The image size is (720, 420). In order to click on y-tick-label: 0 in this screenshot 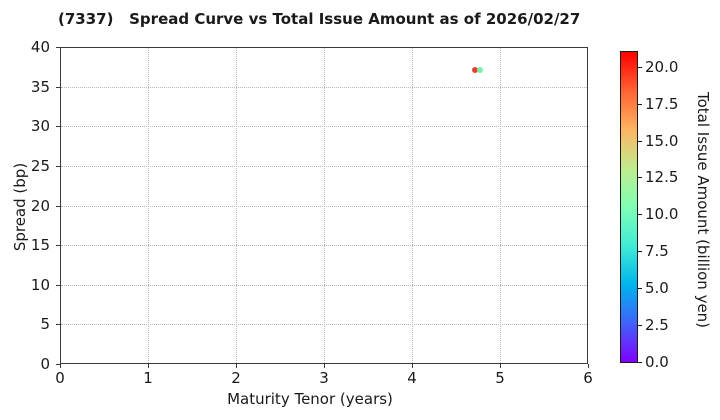, I will do `click(45, 364)`.